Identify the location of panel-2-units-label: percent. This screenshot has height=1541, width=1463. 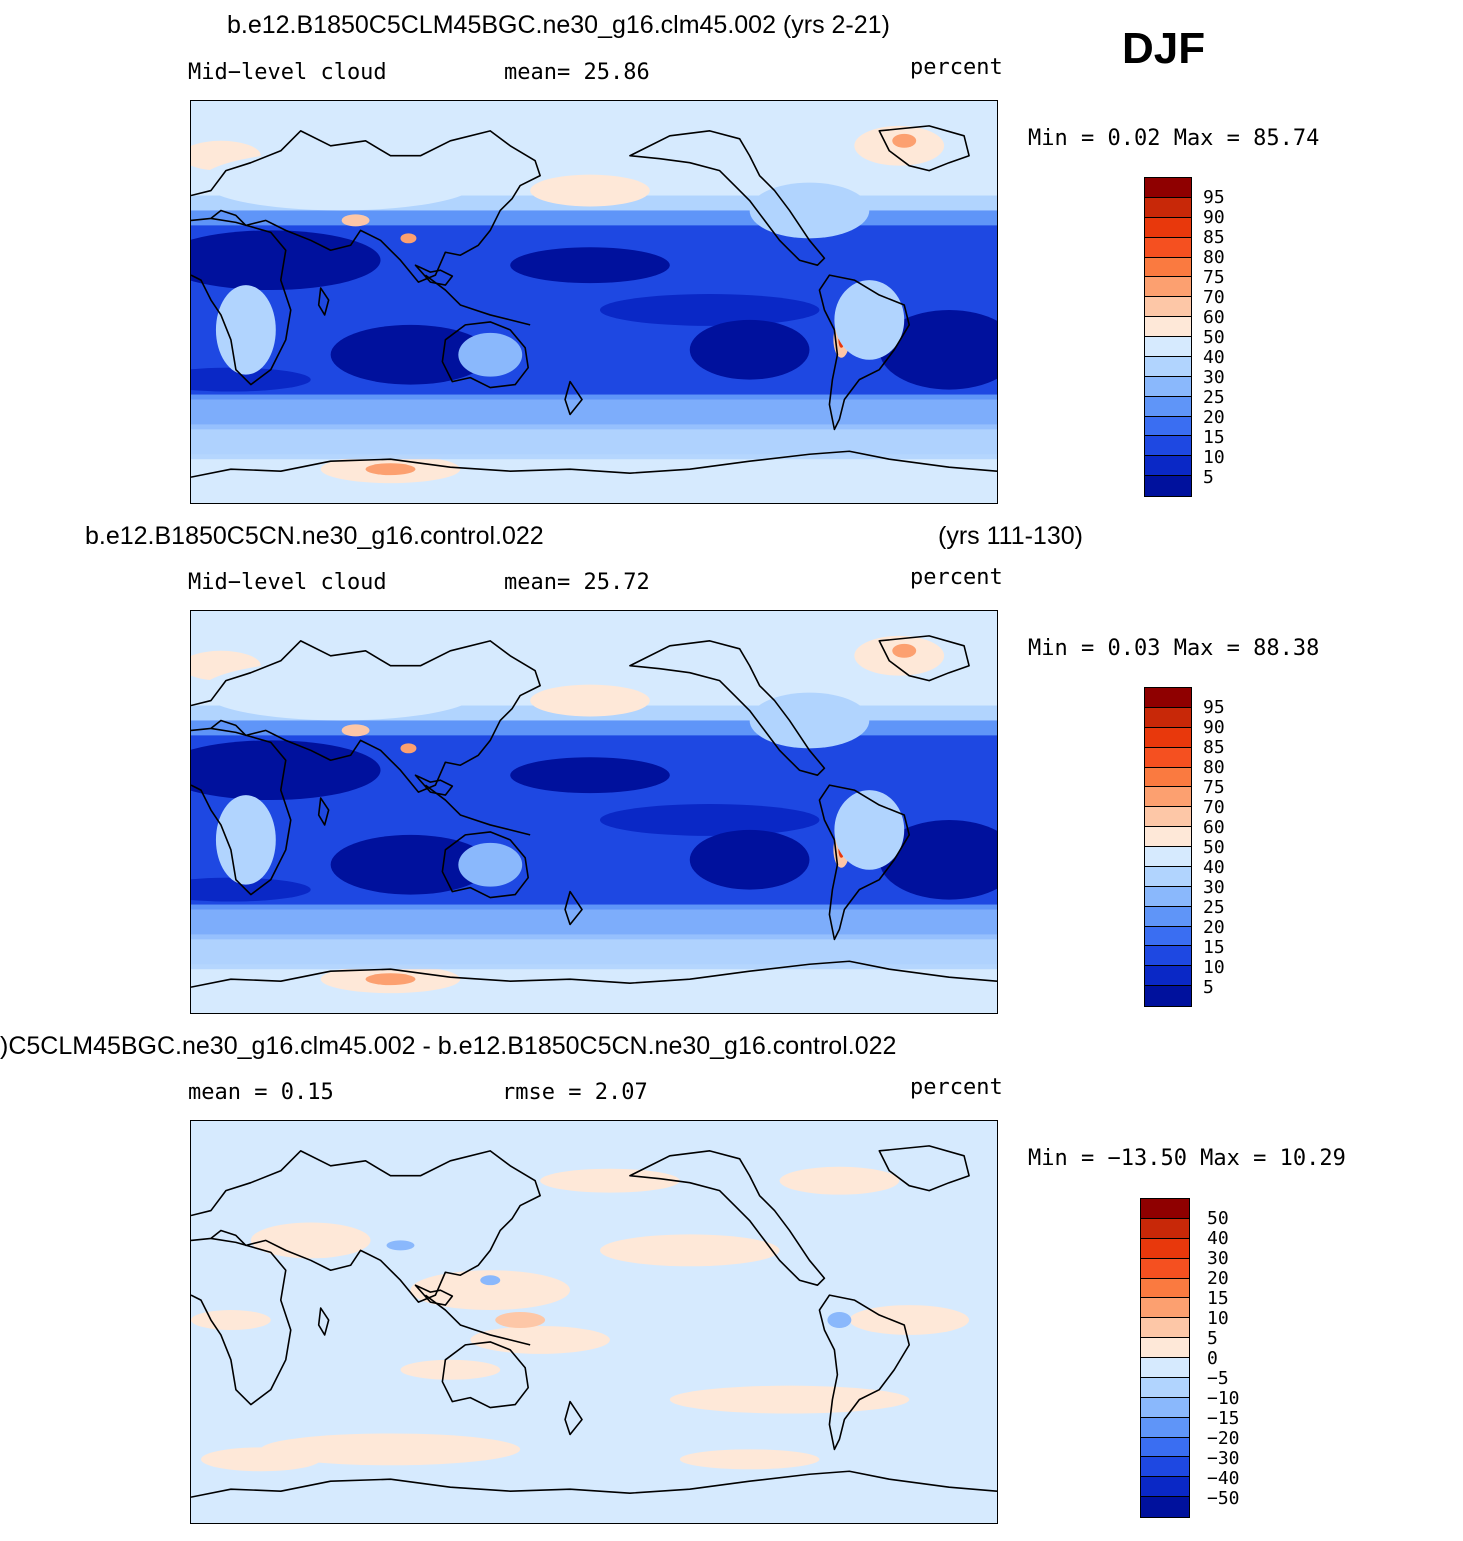
(956, 577).